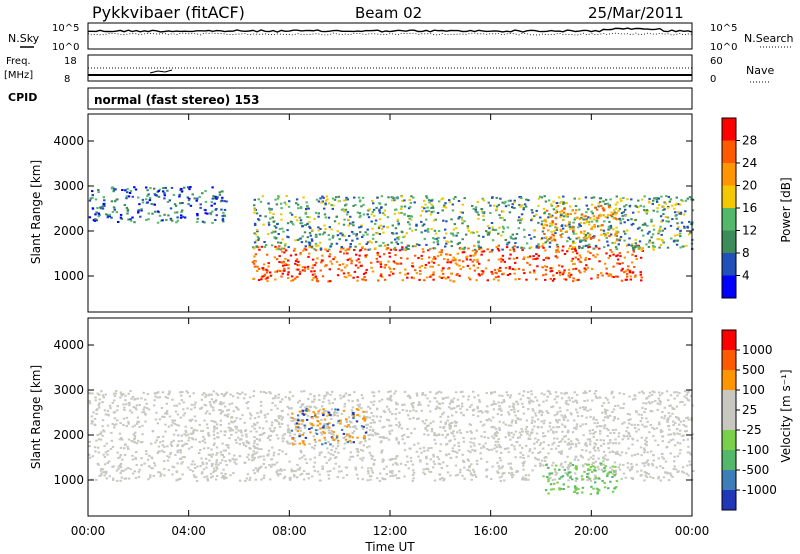  What do you see at coordinates (458, 446) in the screenshot?
I see `velocity-cell-2046` at bounding box center [458, 446].